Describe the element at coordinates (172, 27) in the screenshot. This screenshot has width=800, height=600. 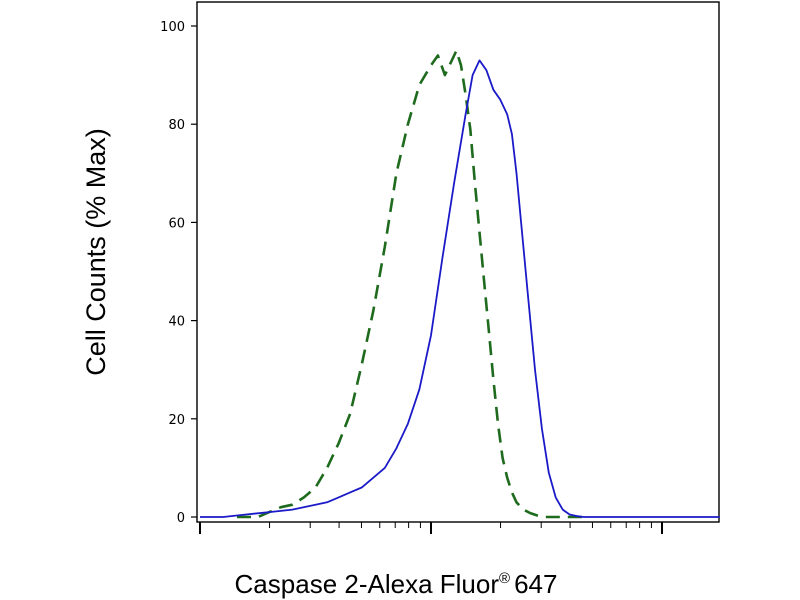
I see `y-tick-label: 100` at that location.